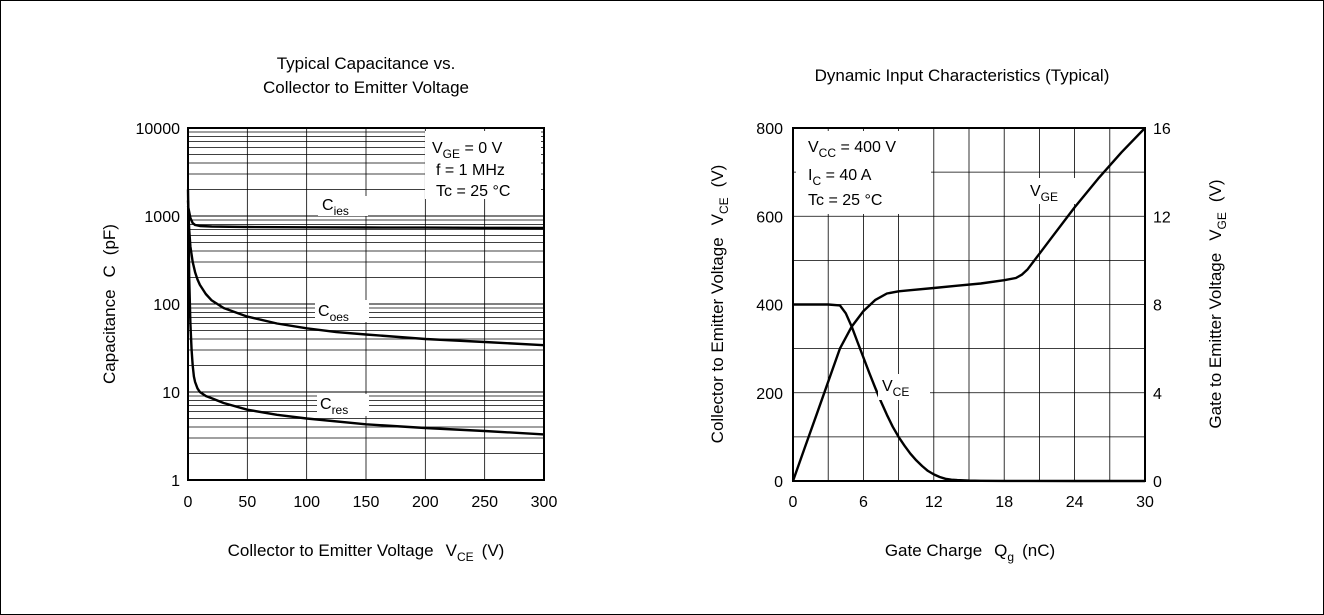 Image resolution: width=1324 pixels, height=615 pixels. I want to click on dyn-y-left-tick-label: 400, so click(769, 306).